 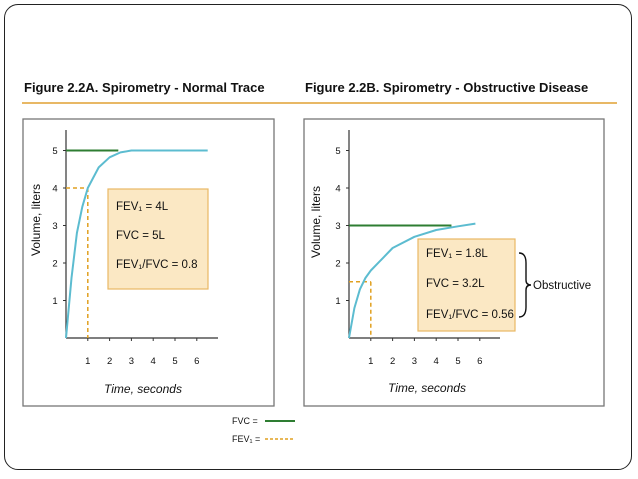 What do you see at coordinates (370, 361) in the screenshot?
I see `chart-b-xtick-label: 1` at bounding box center [370, 361].